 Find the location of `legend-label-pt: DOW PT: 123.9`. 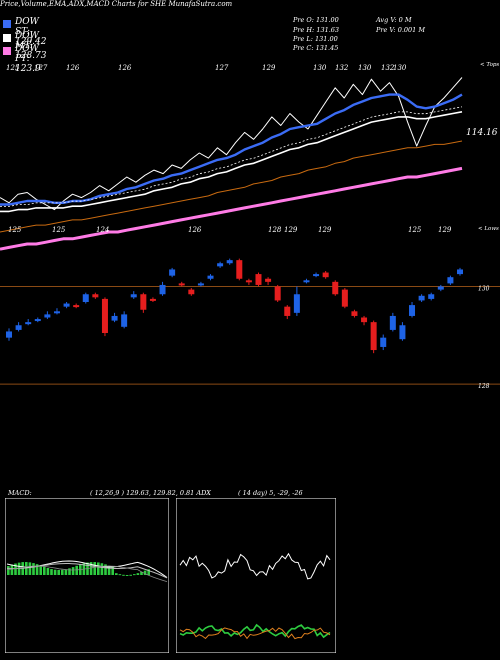

legend-label-pt: DOW PT: 123.9 is located at coordinates (28, 59).